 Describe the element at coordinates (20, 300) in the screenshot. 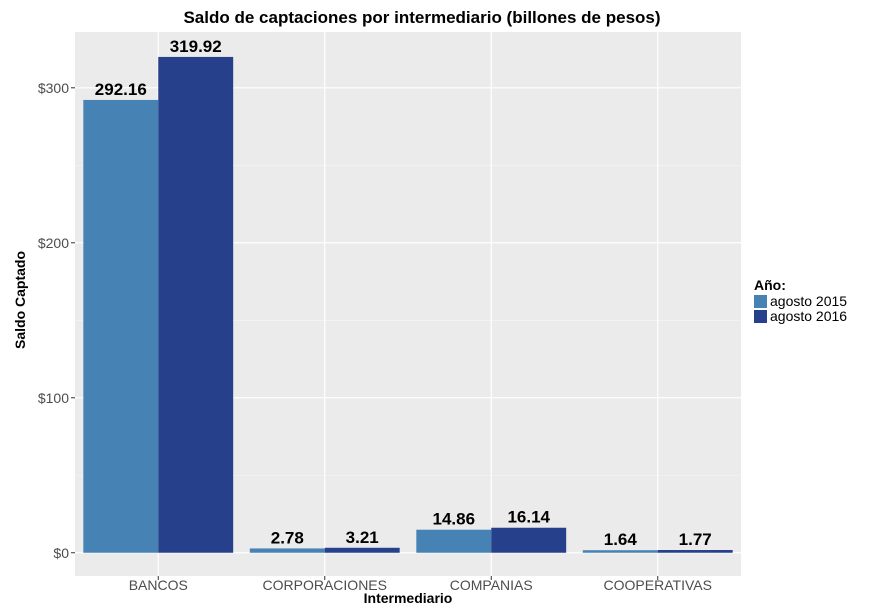

I see `y-axis-title: Saldo Captado` at that location.